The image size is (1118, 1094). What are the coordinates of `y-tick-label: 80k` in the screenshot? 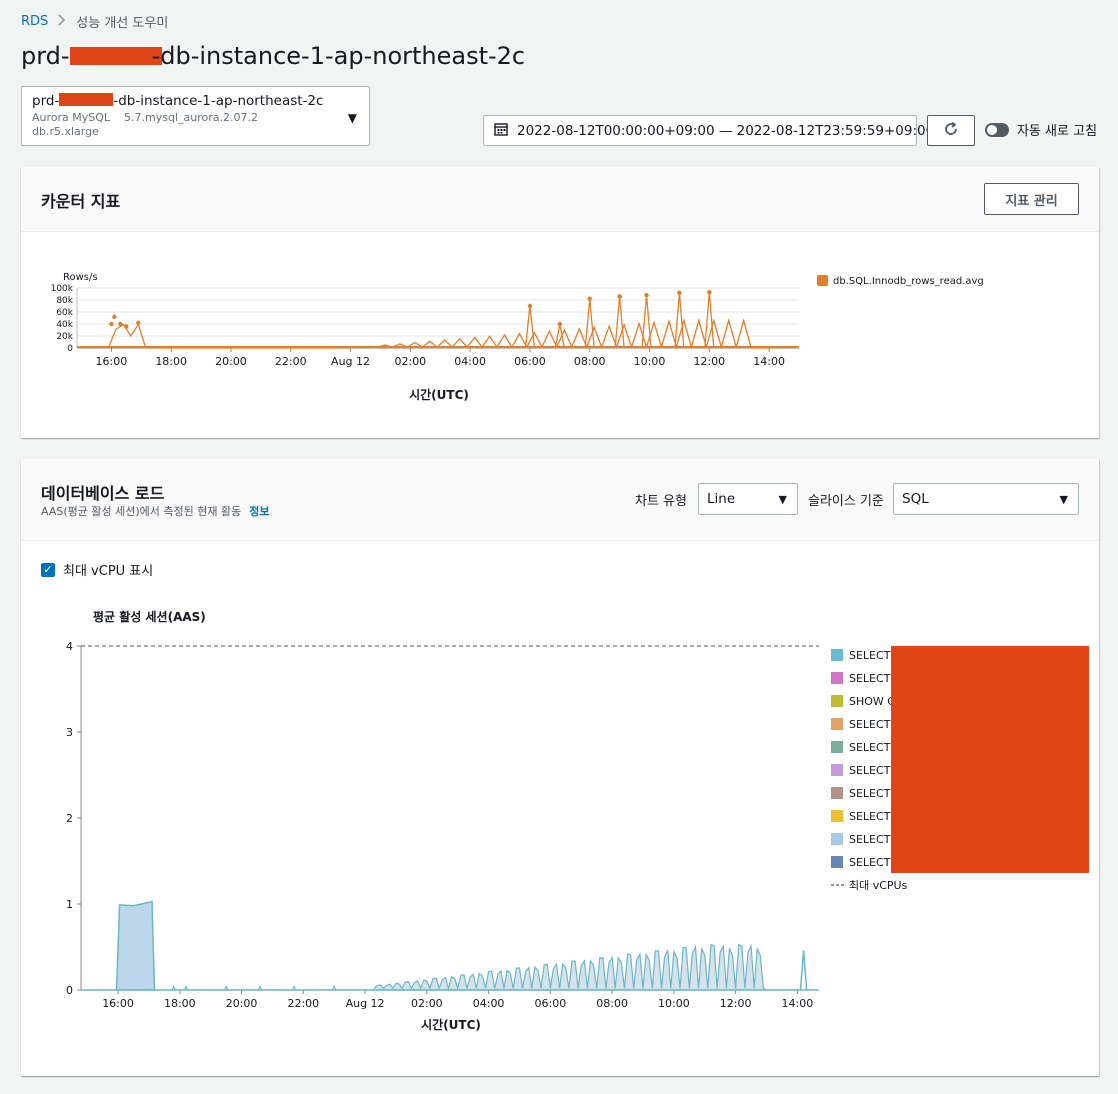 It's located at (64, 301).